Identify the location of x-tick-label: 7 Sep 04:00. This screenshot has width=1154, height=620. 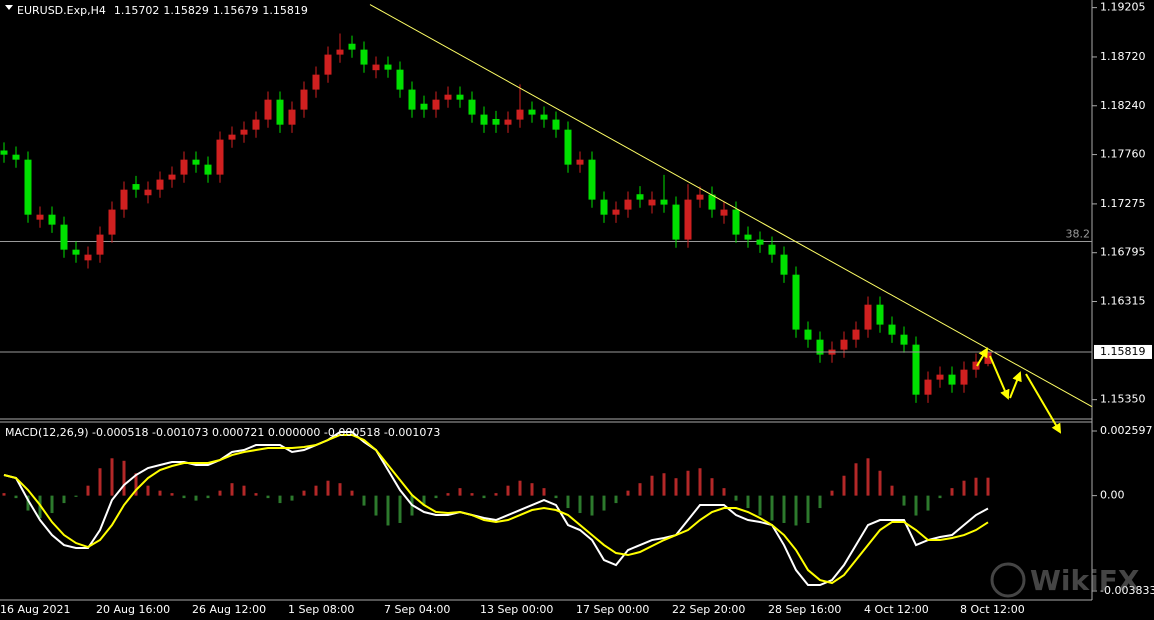
(417, 609).